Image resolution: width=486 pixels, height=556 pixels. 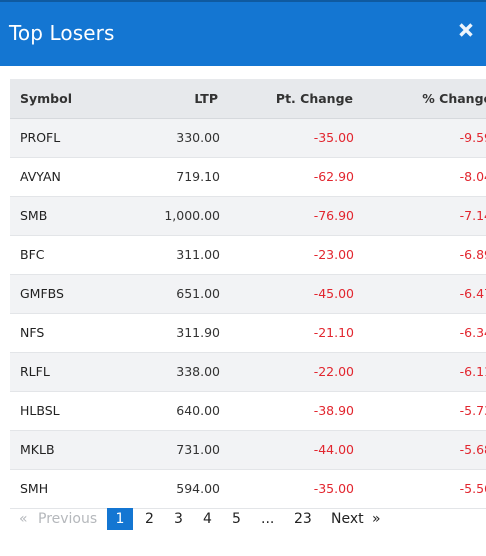 I want to click on cell-symbol: NFS, so click(x=32, y=332).